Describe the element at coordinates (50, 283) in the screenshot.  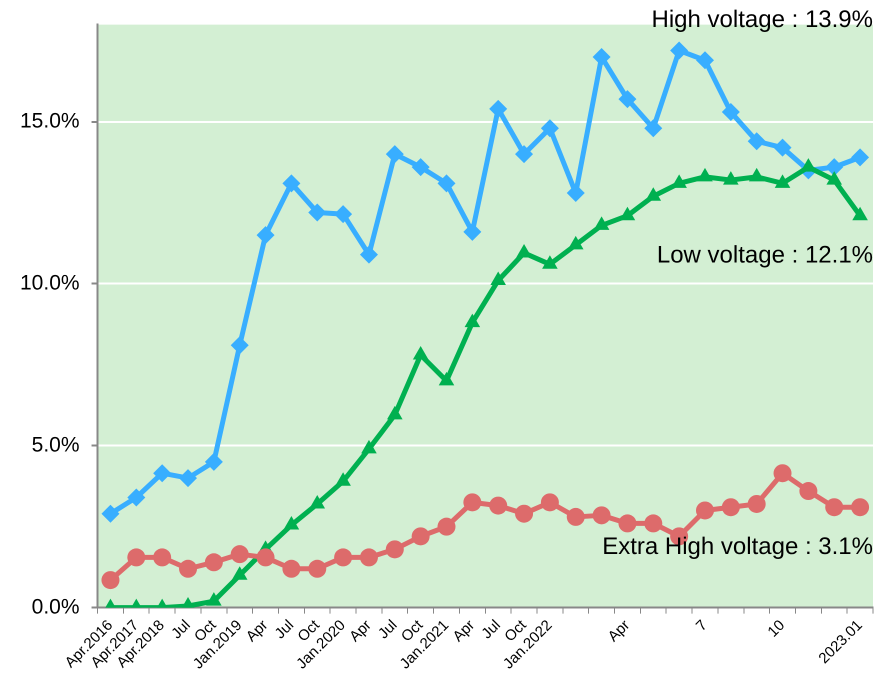
I see `y-tick-label: 10.0%` at that location.